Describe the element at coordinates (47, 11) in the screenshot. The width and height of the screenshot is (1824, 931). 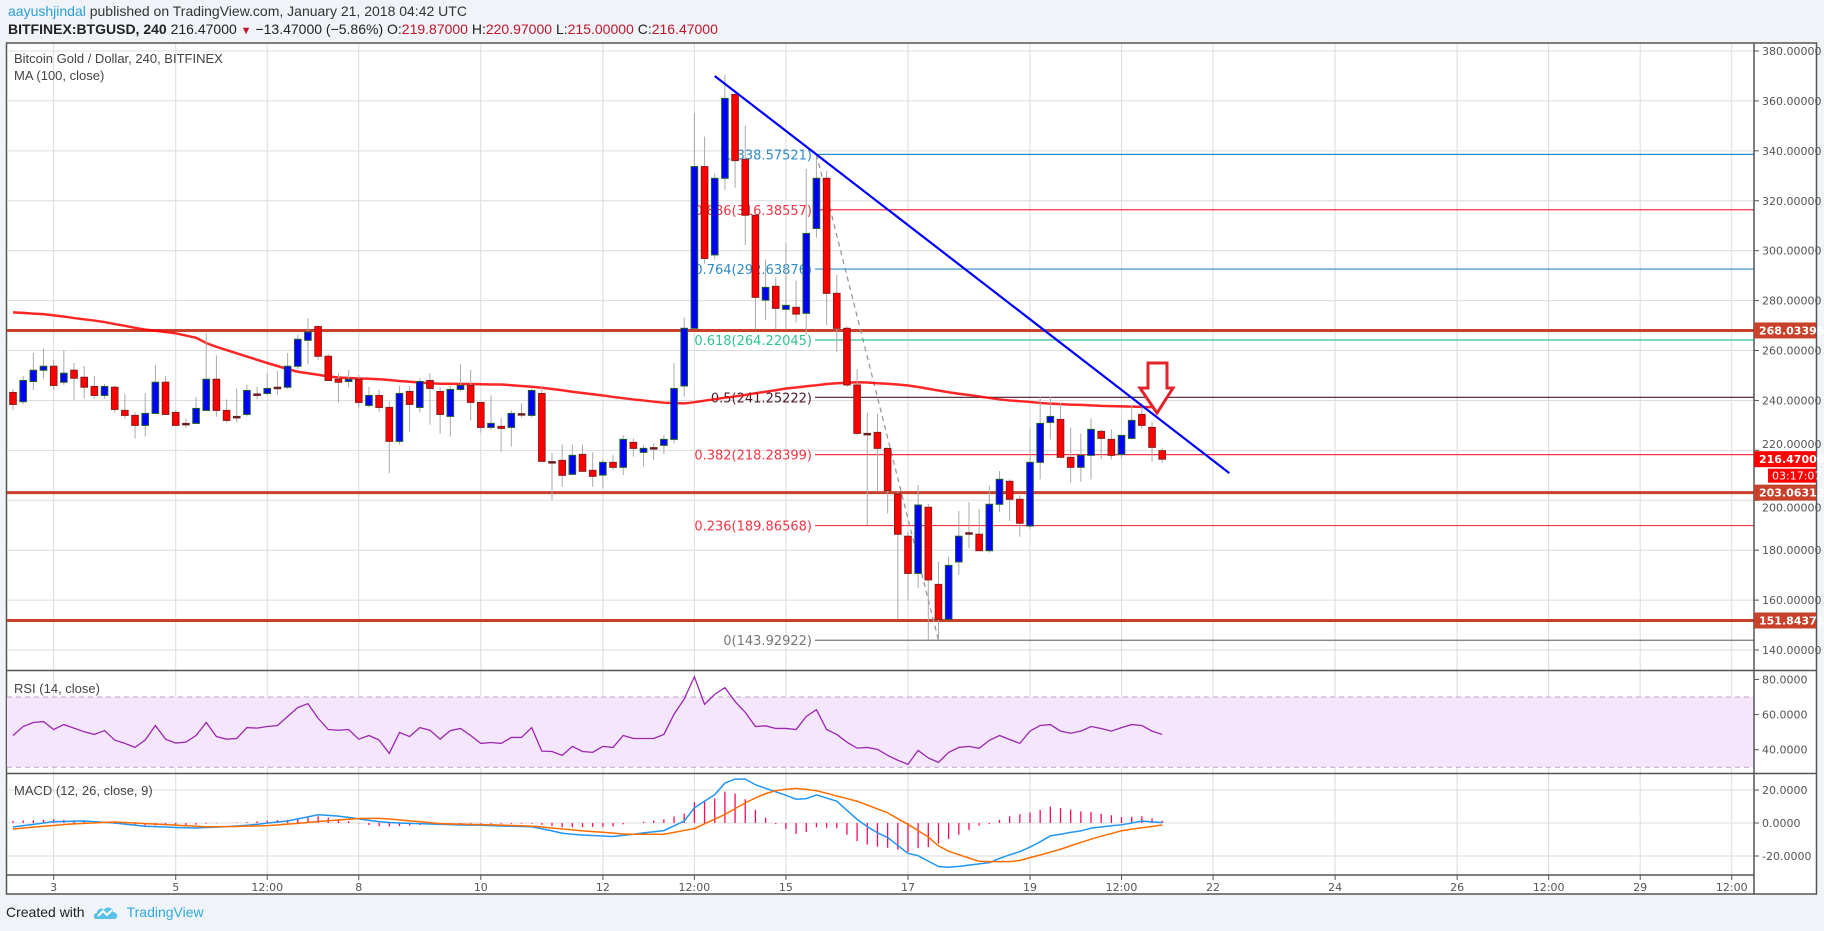
I see `author-link: aayushjindal` at that location.